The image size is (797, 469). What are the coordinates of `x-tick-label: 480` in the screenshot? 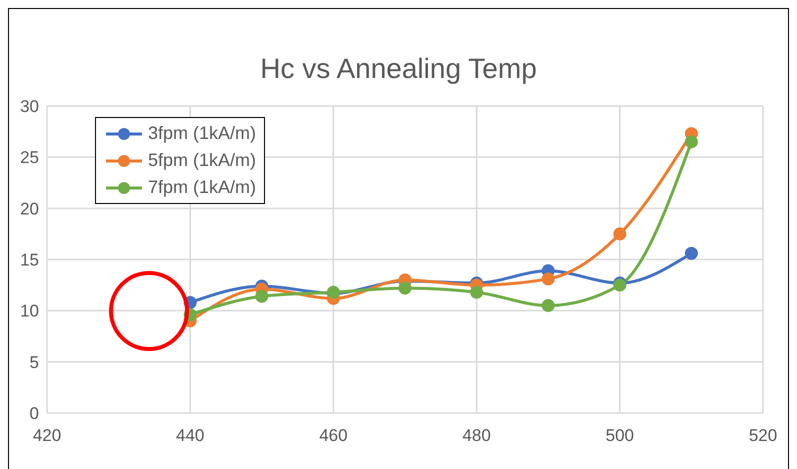 It's located at (476, 436).